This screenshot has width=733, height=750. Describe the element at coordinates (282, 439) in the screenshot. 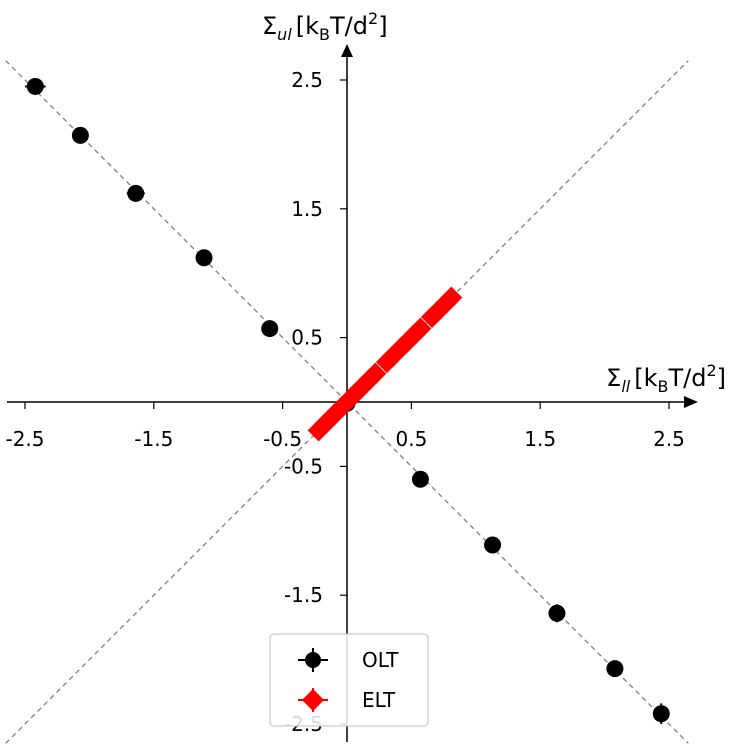

I see `x-tick-label: -0.5` at that location.